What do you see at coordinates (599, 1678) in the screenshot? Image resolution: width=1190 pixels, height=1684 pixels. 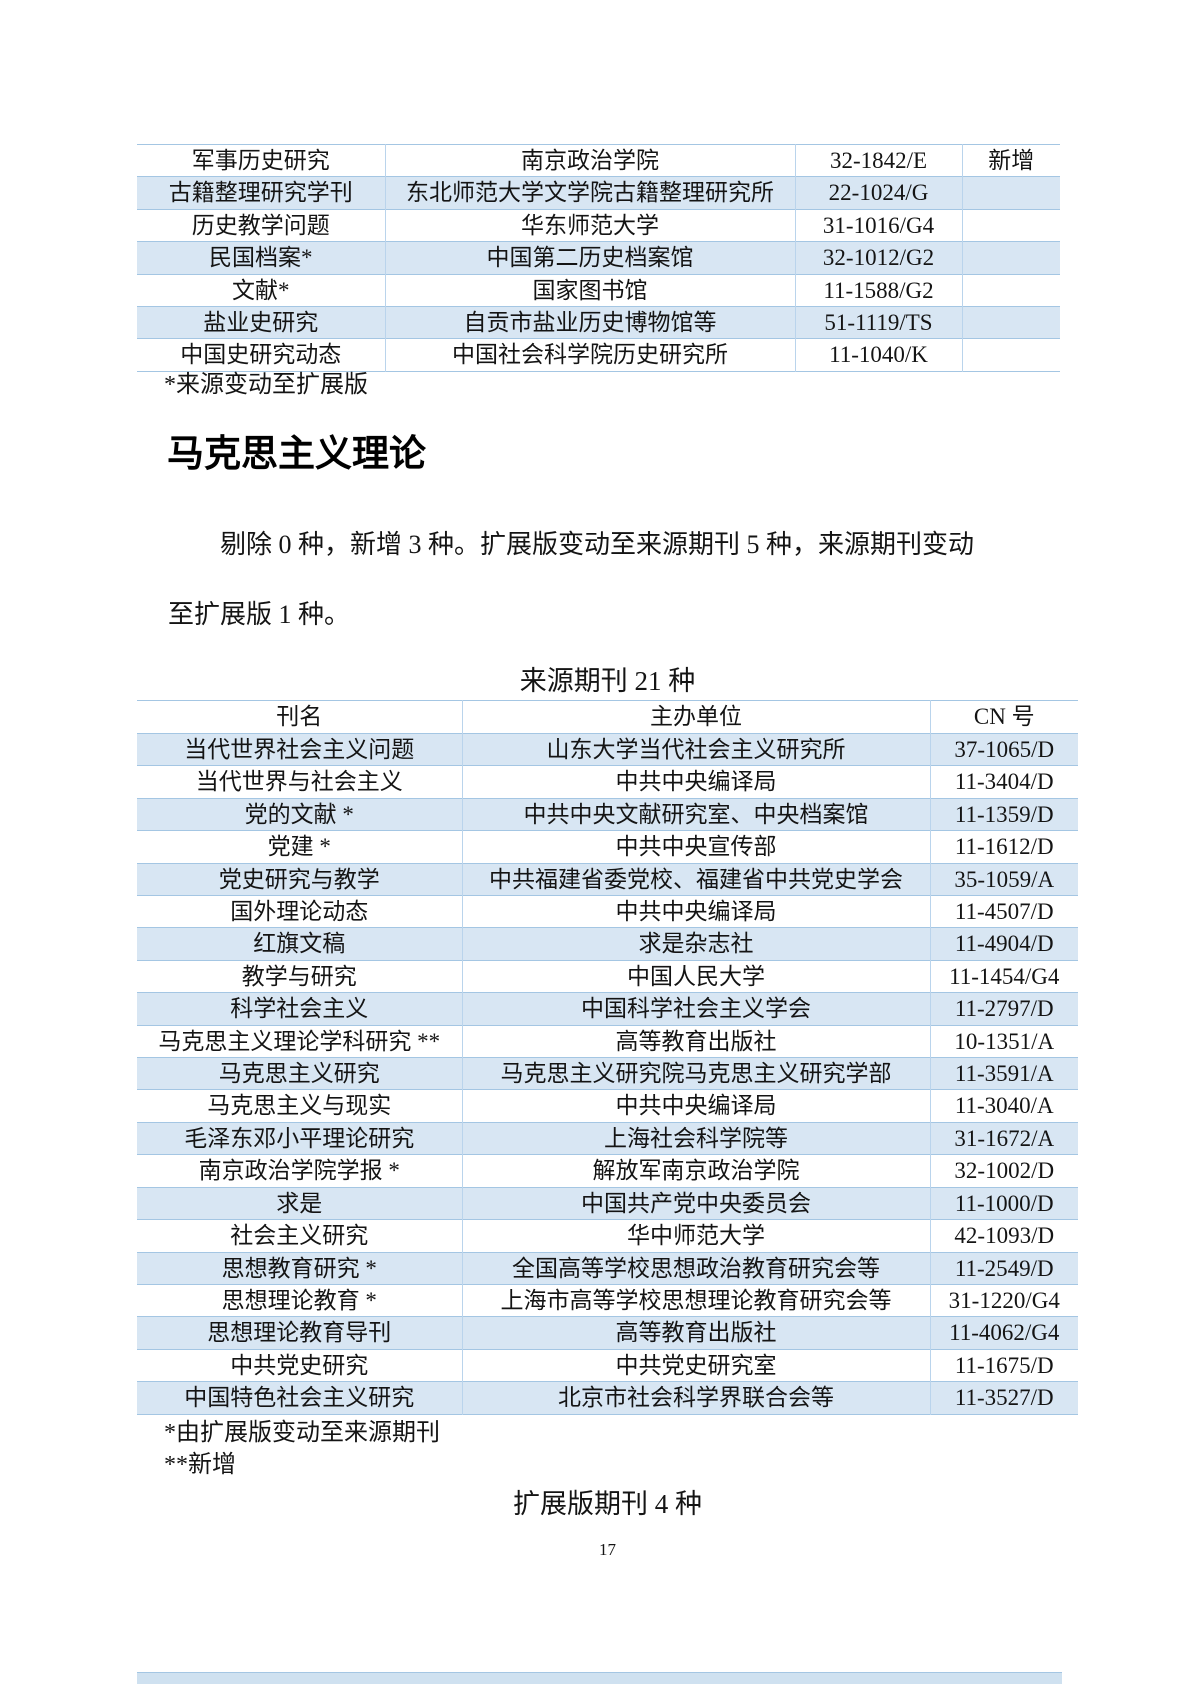 I see `next-table-strip` at bounding box center [599, 1678].